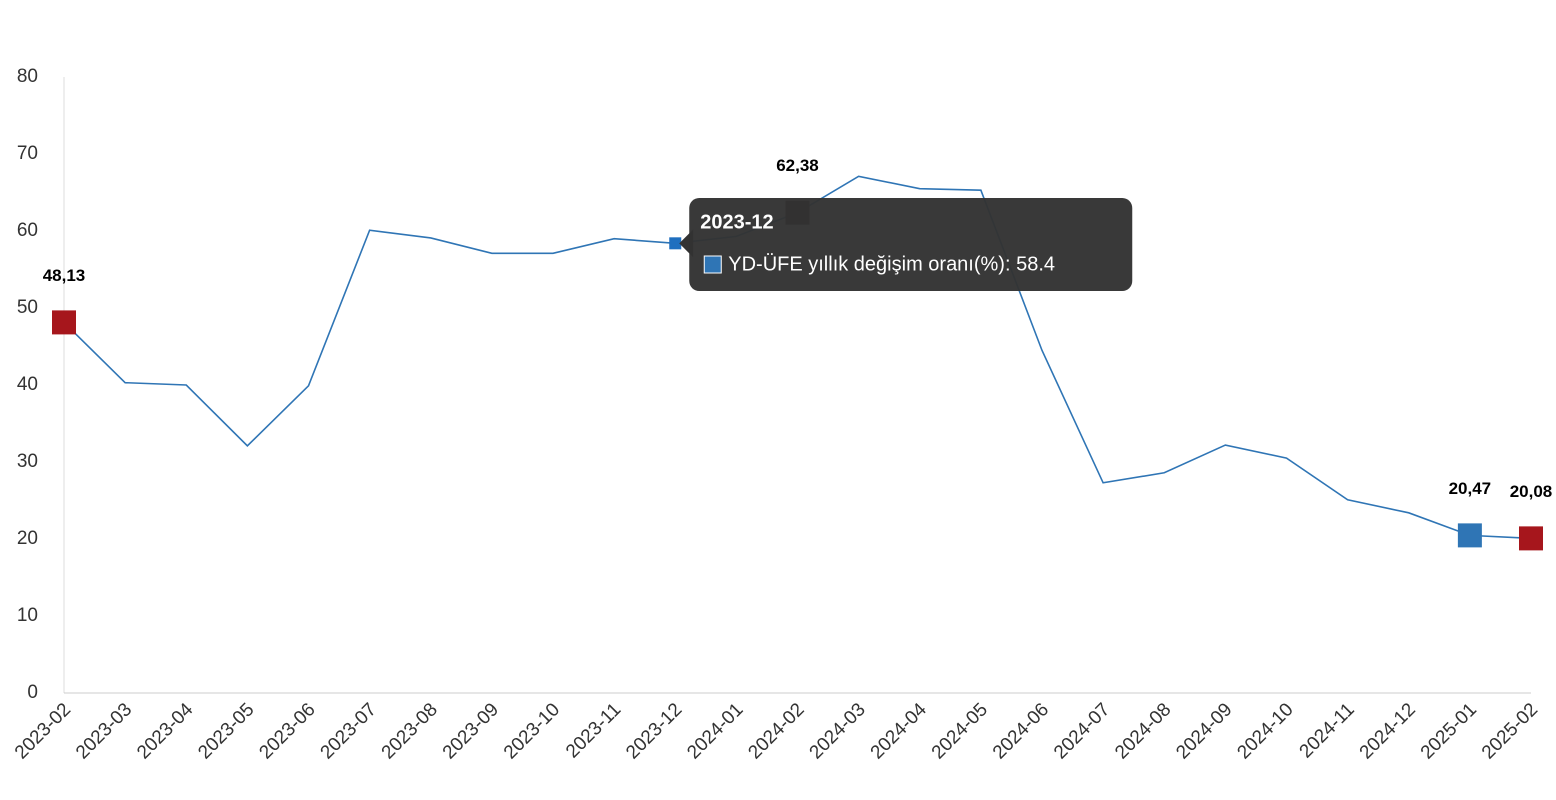  I want to click on y-tick-label: 20, so click(27, 538).